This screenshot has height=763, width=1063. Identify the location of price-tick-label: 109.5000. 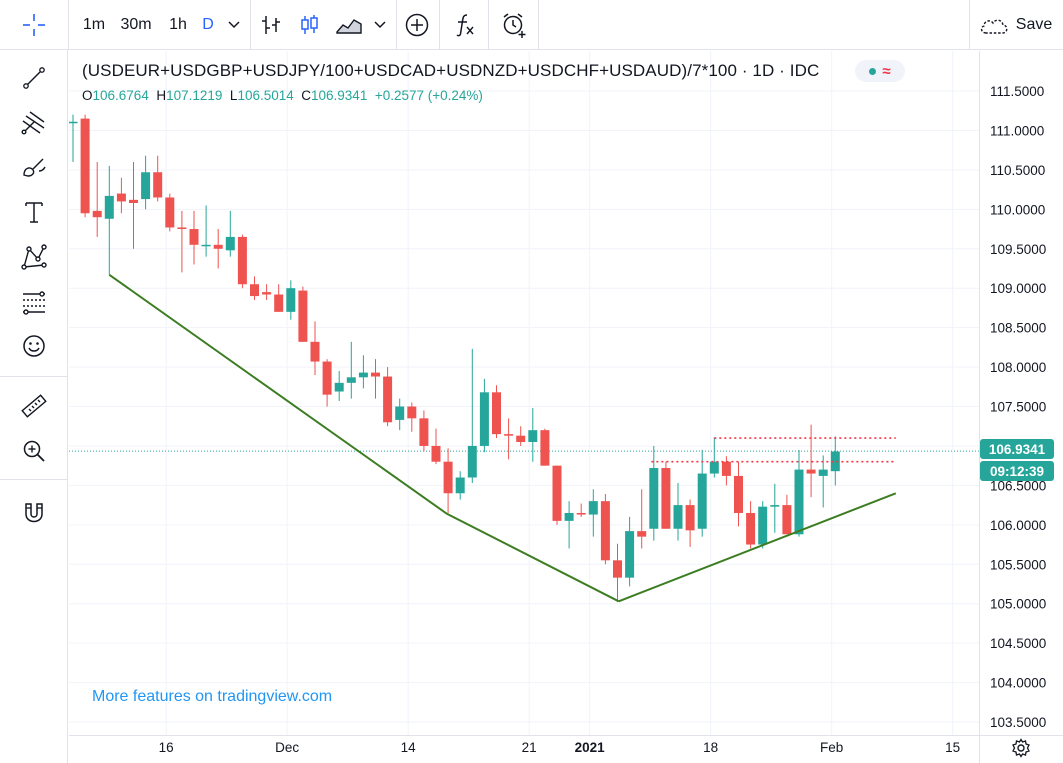
(1018, 249).